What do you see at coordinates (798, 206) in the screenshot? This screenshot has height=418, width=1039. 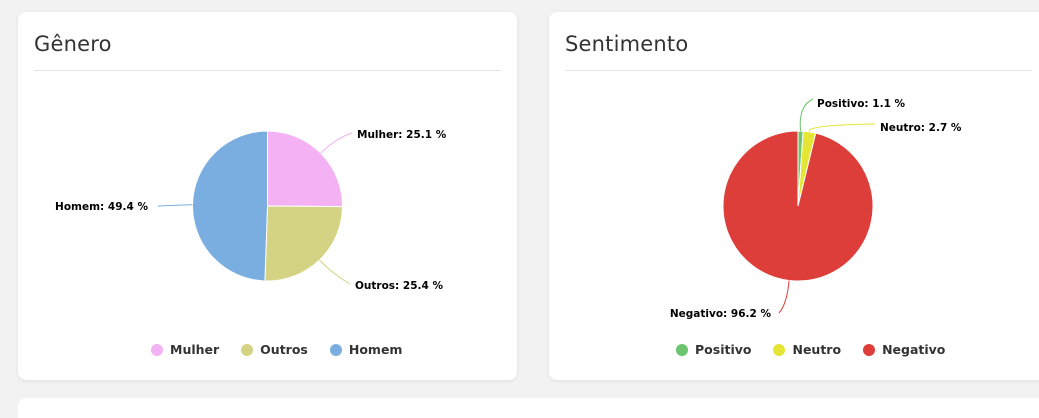 I see `sentimento-slice-negativo` at bounding box center [798, 206].